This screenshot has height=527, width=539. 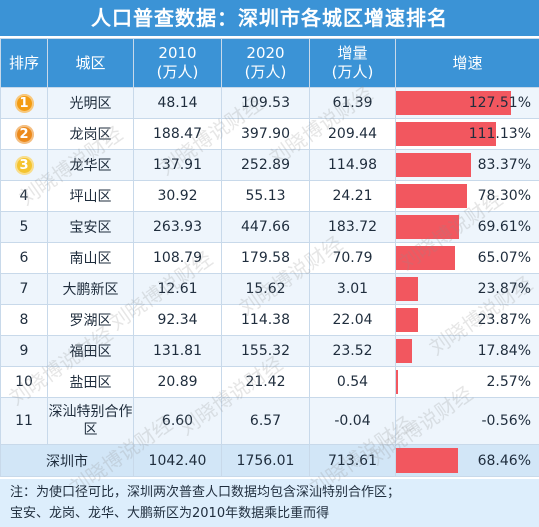 I want to click on chart-title: 人口普查数据：深圳市各城区增速排名, so click(x=269, y=18).